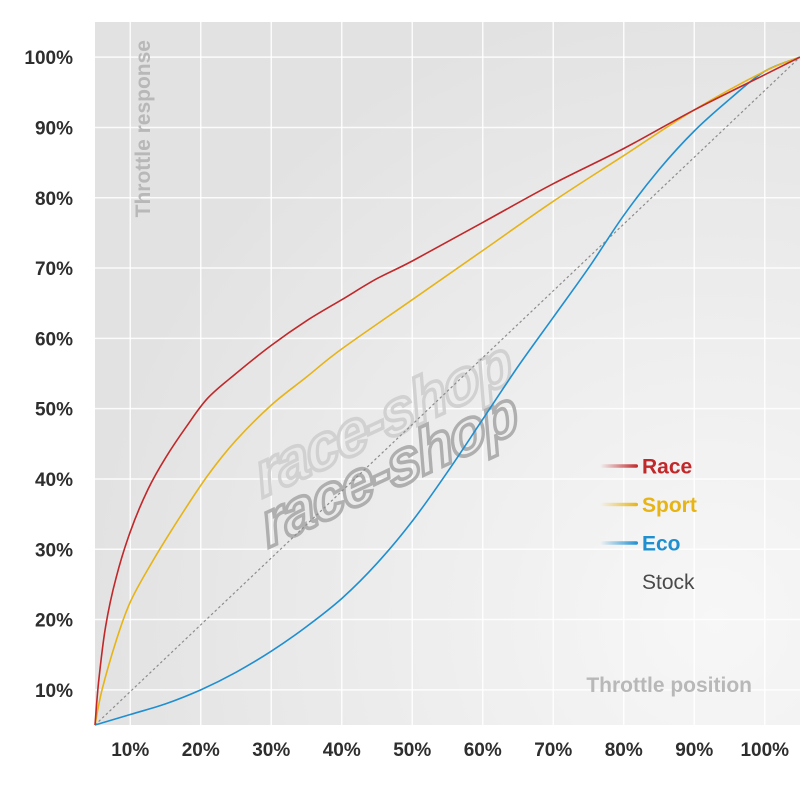  Describe the element at coordinates (483, 750) in the screenshot. I see `x-tick-label: 60%` at that location.